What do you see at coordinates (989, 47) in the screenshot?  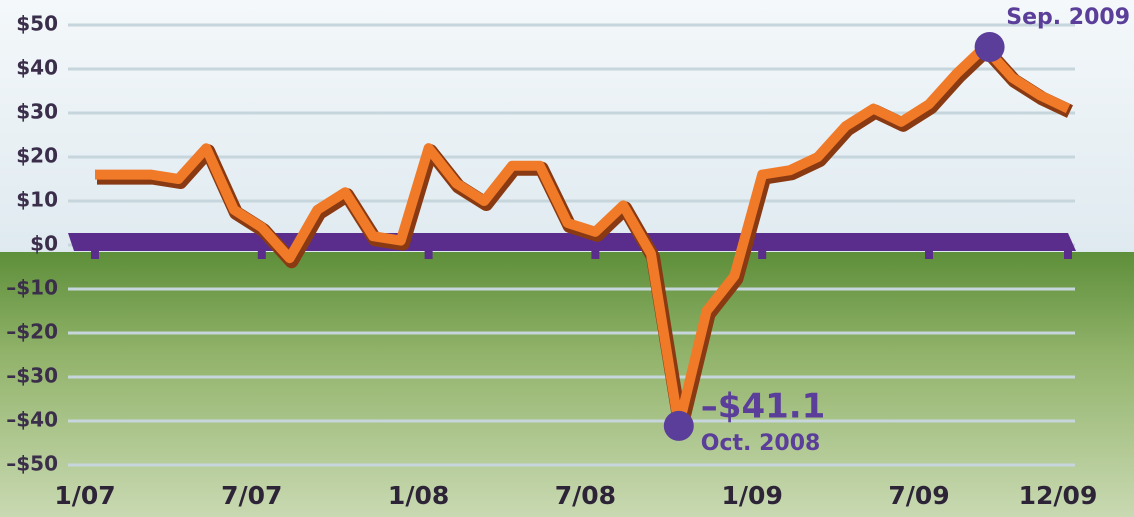 I see `high-marker` at bounding box center [989, 47].